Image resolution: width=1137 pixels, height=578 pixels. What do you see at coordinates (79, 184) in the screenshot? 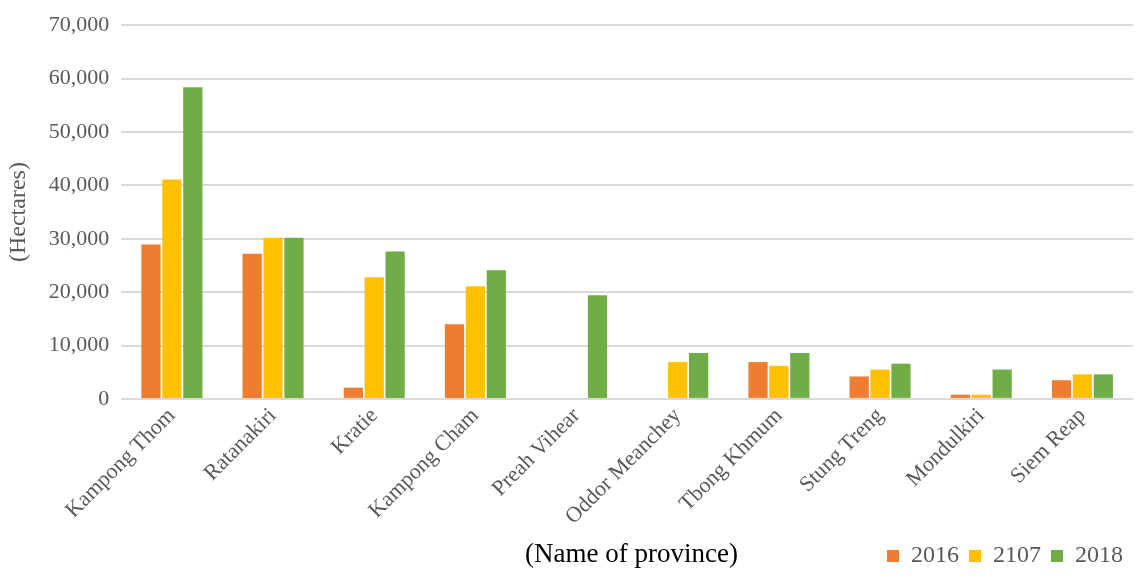
I see `y-tick-label: 40,000` at bounding box center [79, 184].